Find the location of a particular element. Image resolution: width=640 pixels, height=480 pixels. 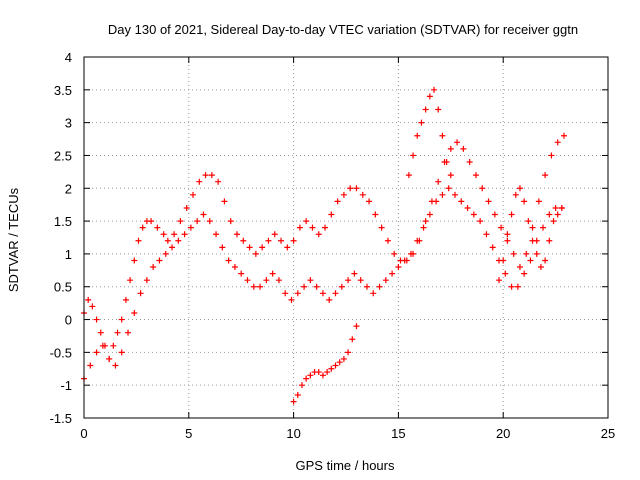

y-tick-label: 3.5 is located at coordinates (63, 90).